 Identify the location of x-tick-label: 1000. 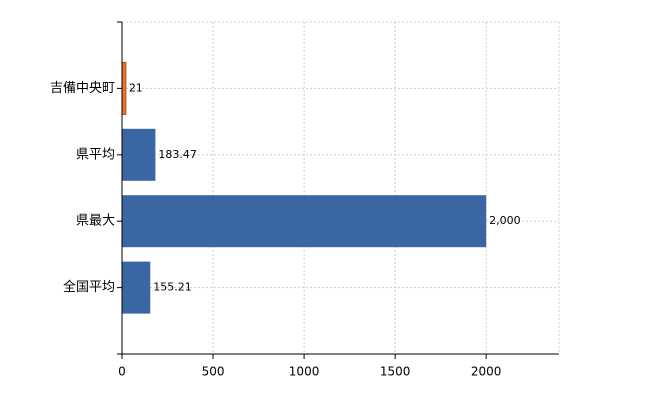
(304, 372).